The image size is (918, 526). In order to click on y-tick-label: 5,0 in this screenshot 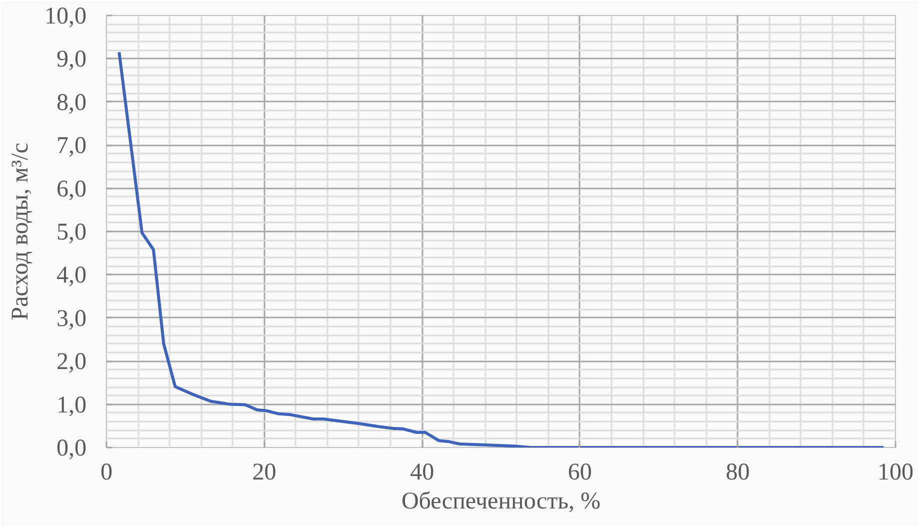, I will do `click(71, 233)`.